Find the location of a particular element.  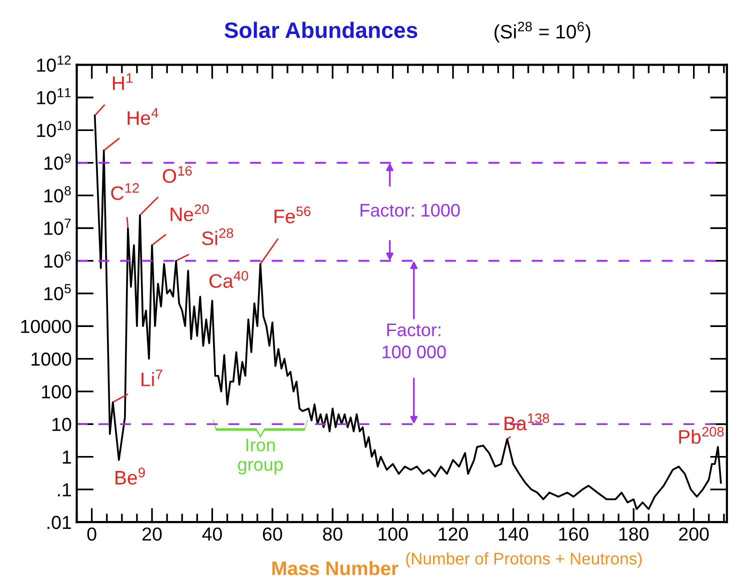

x-tick-label: 120 is located at coordinates (453, 534).